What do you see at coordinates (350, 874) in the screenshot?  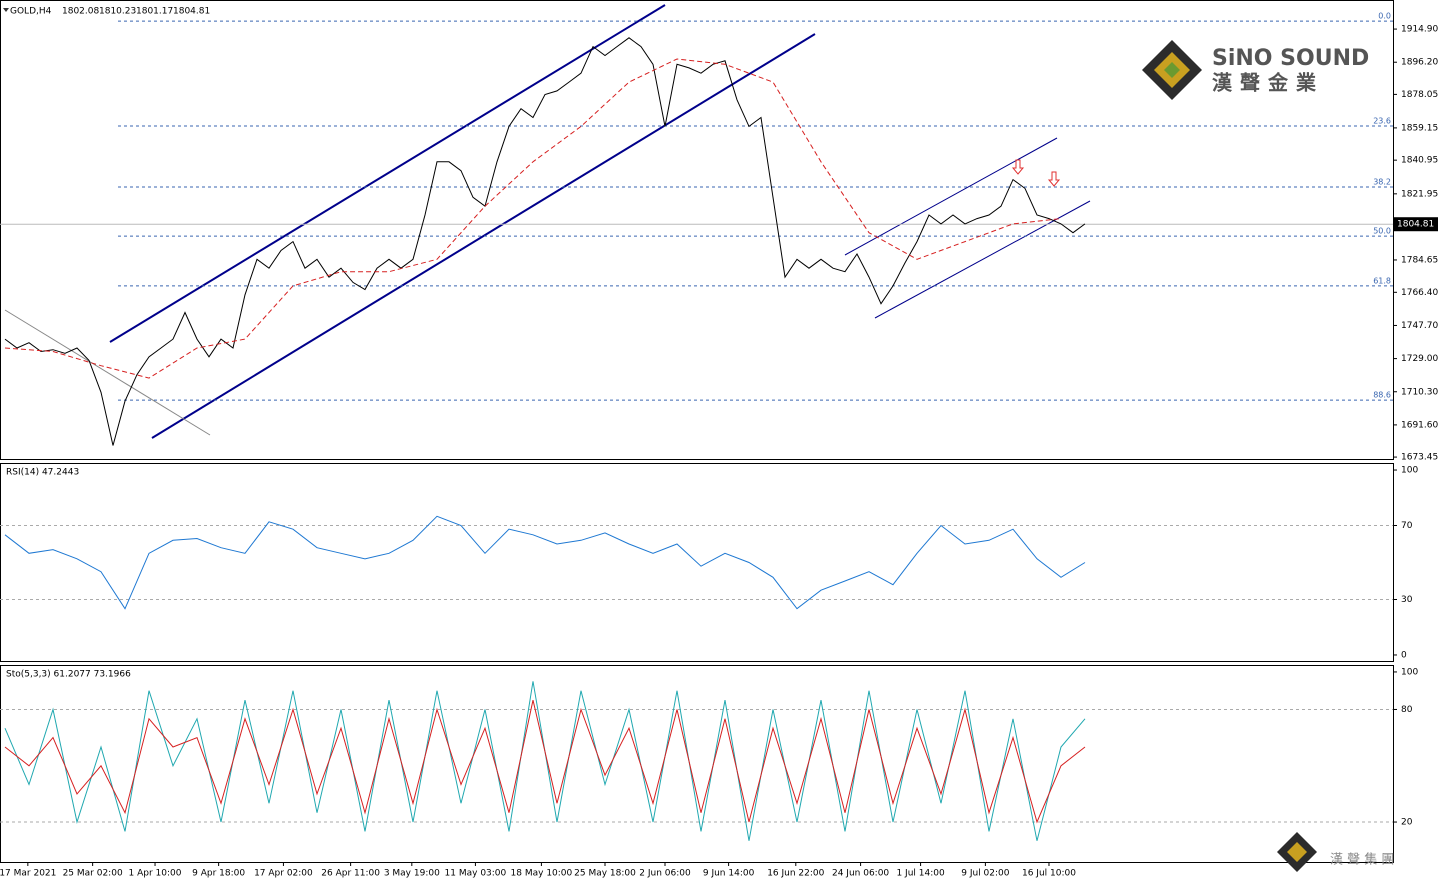 I see `x-tick-label: 26 Apr 11:00` at bounding box center [350, 874].